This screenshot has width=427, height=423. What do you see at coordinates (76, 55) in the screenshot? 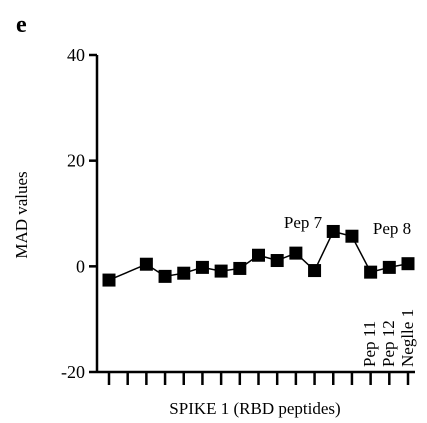
I see `y-tick-label: 40` at bounding box center [76, 55].